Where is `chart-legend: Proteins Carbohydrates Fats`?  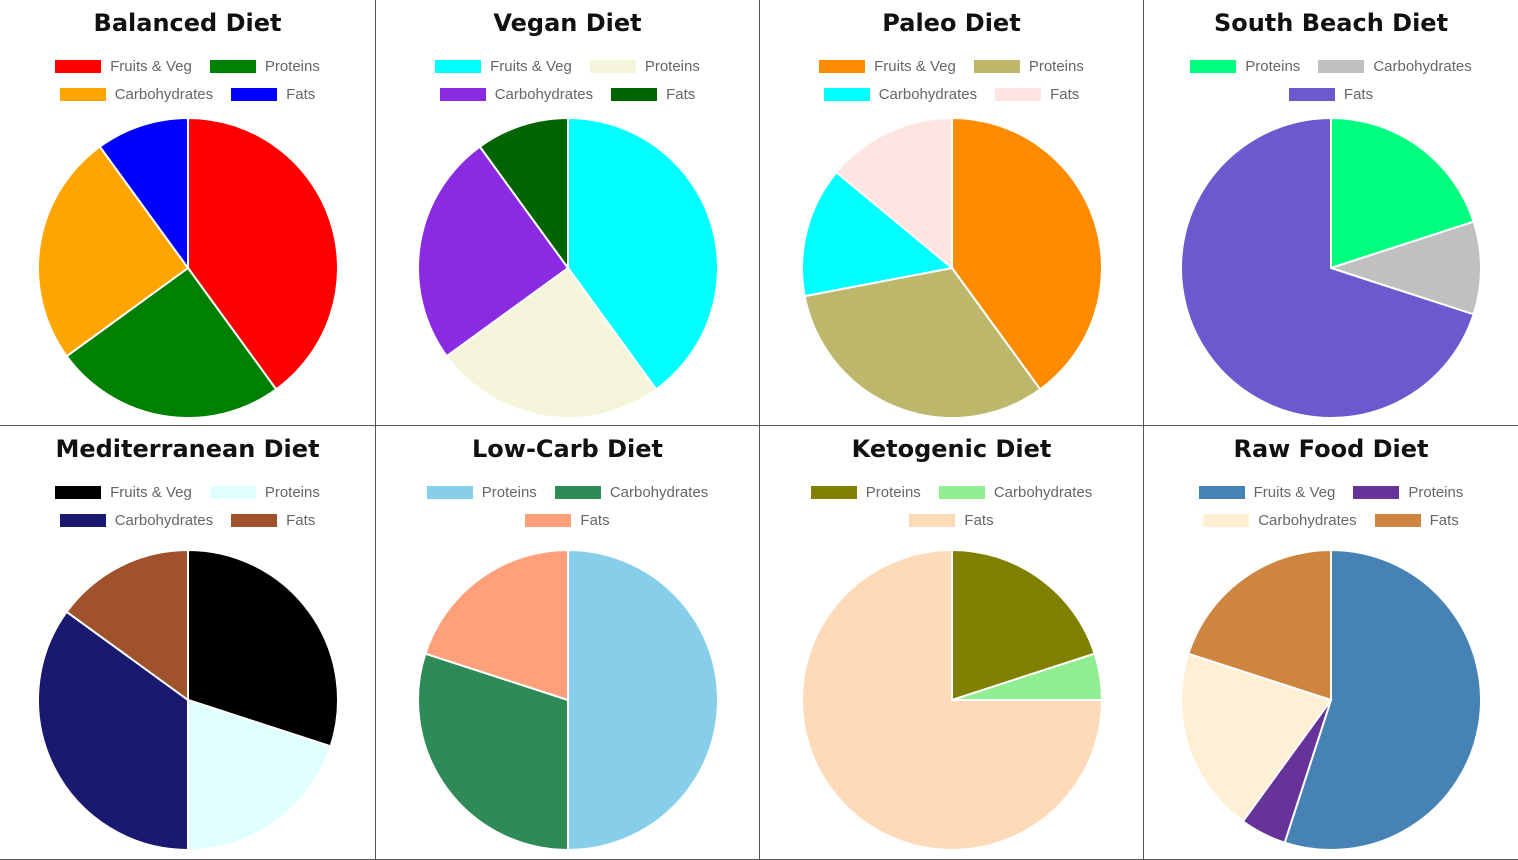 chart-legend: Proteins Carbohydrates Fats is located at coordinates (951, 506).